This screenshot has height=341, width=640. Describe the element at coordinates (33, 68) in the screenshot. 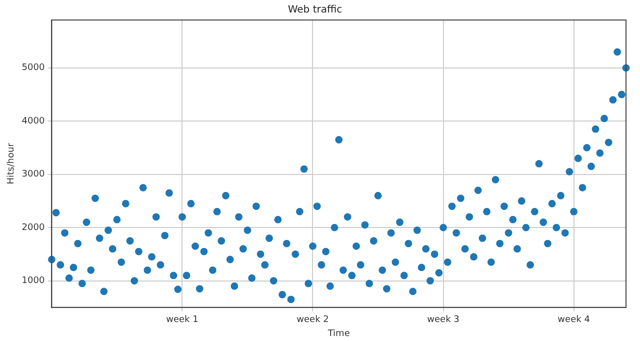

I see `y-tick-label: 5000` at that location.